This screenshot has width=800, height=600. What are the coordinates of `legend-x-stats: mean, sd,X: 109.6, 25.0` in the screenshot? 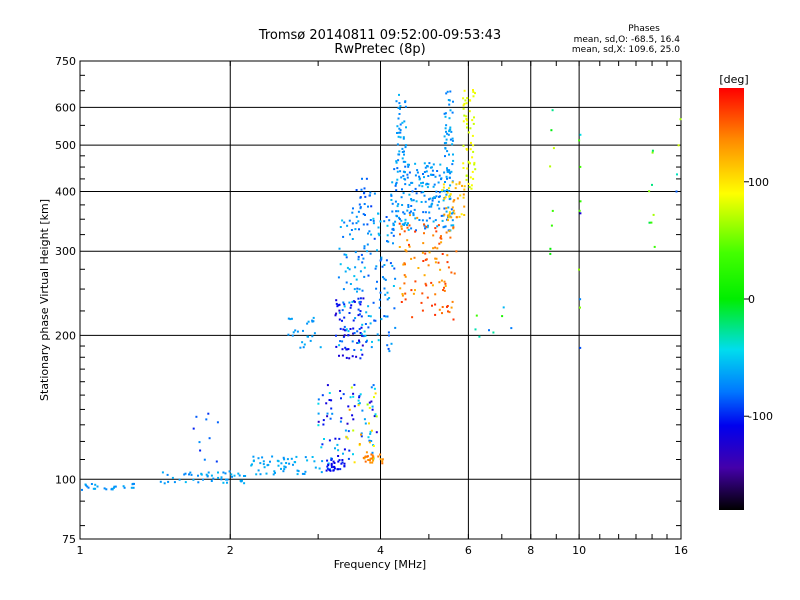 It's located at (626, 50).